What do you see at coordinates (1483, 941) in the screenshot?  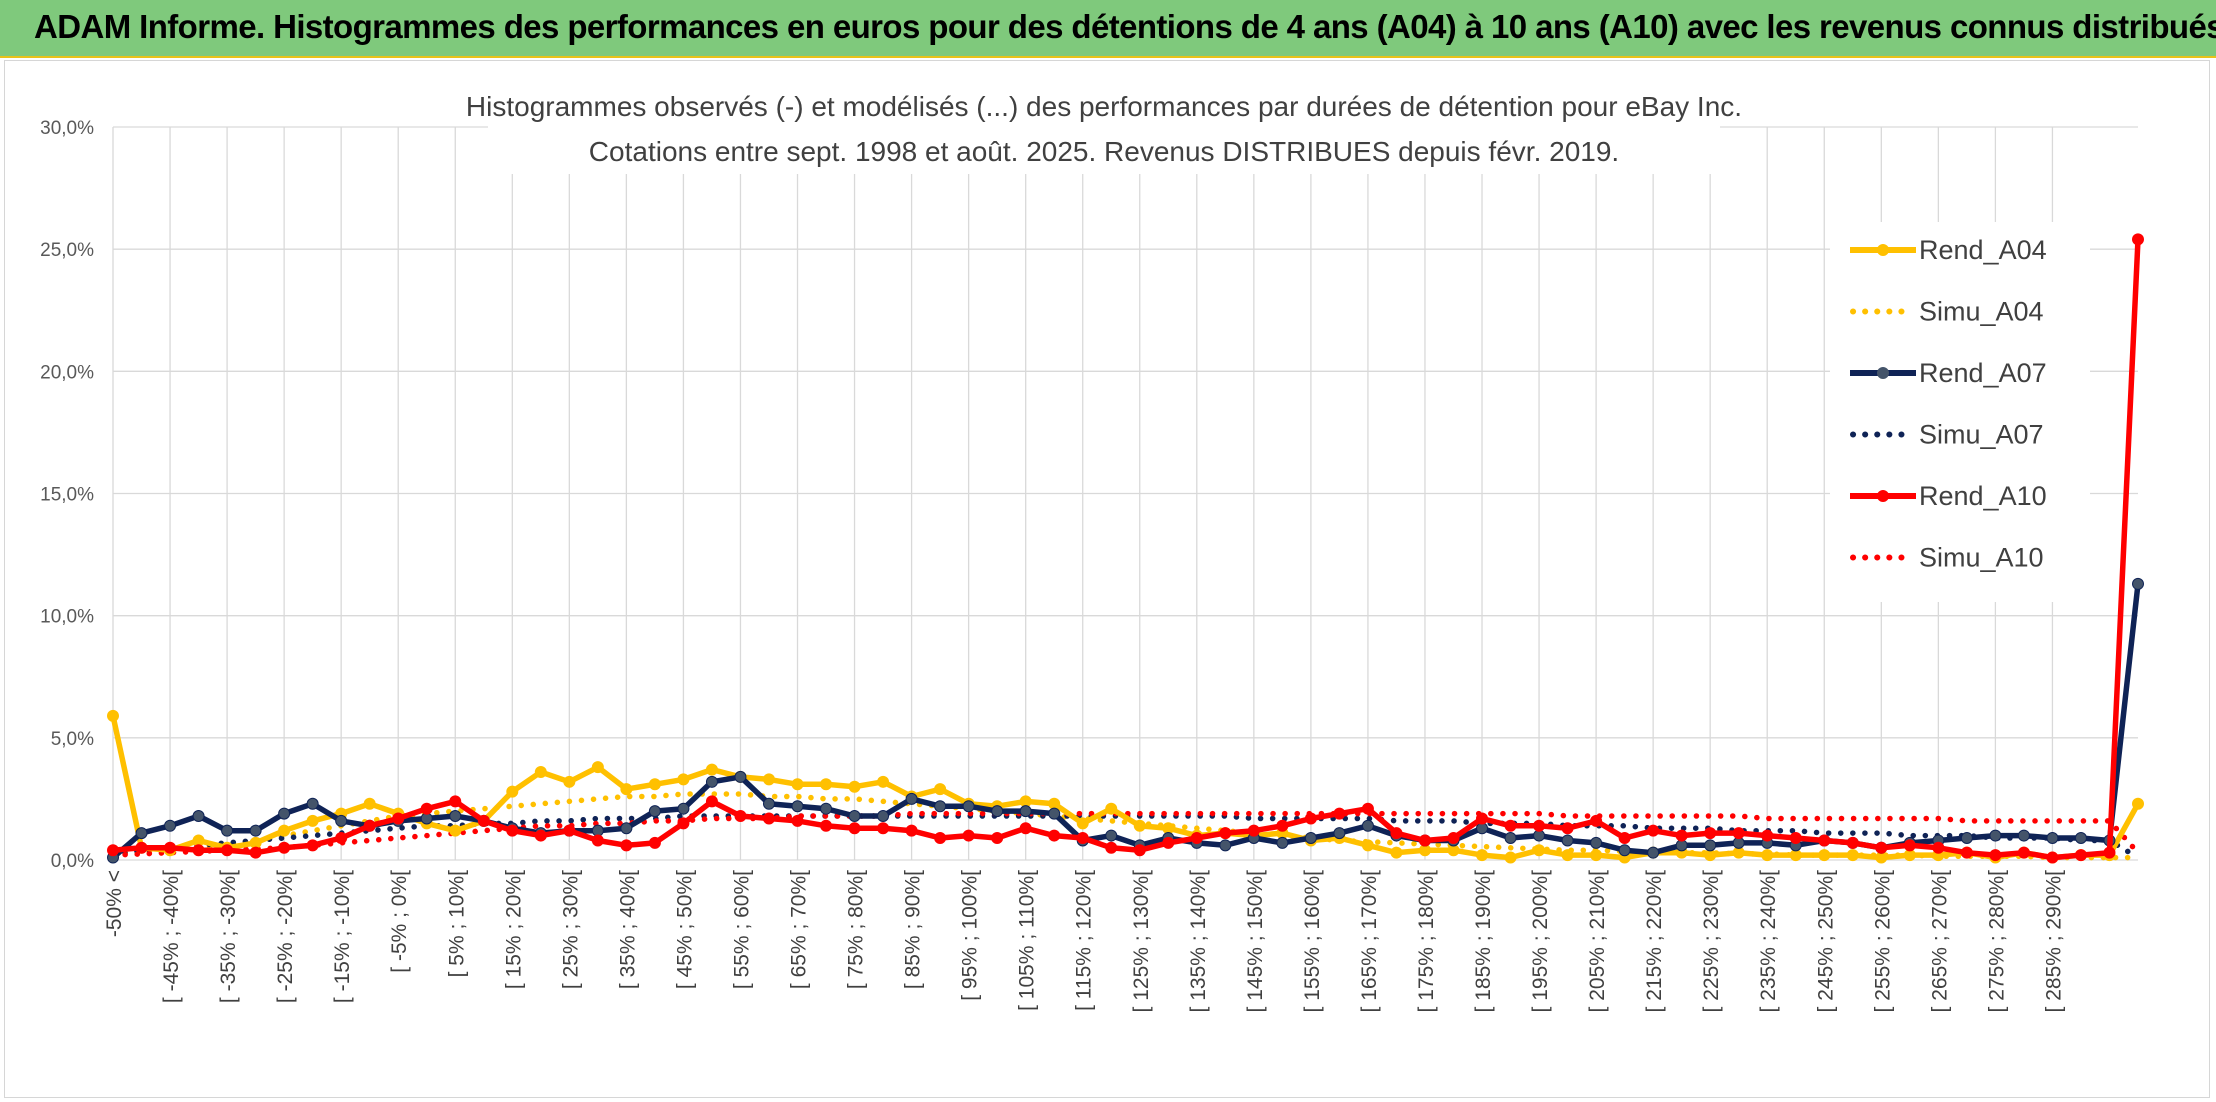 I see `x-tick-label: [ 185% ; 190%[` at bounding box center [1483, 941].